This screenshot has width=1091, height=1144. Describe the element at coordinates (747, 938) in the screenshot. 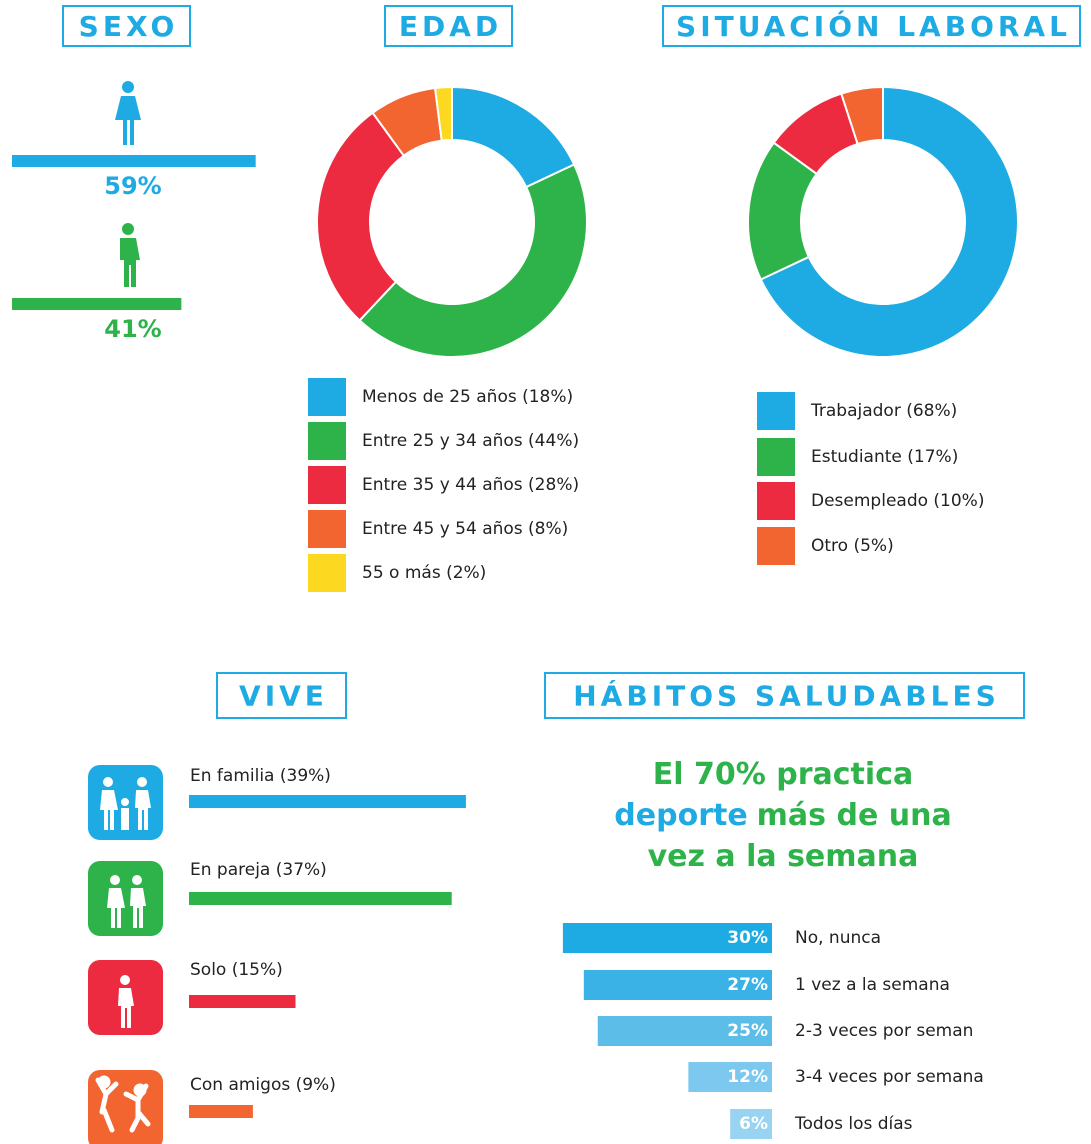

I see `value-label: 30%` at that location.